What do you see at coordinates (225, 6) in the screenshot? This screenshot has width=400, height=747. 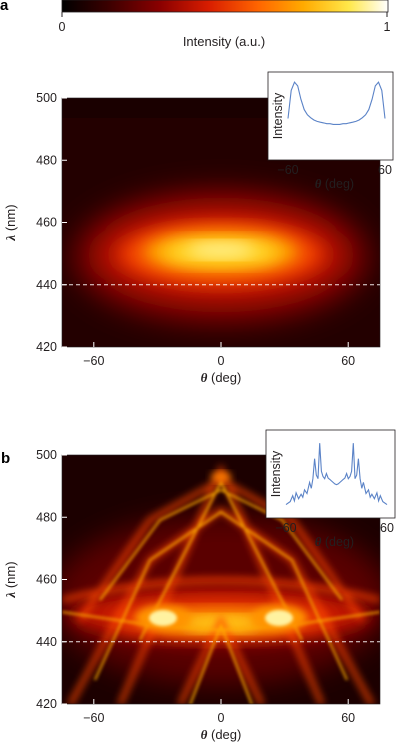 I see `colorbar-gradient` at bounding box center [225, 6].